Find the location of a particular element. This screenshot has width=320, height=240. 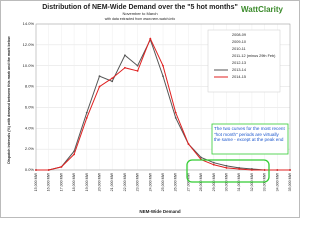

y-tick-label: 0.0% is located at coordinates (30, 169).